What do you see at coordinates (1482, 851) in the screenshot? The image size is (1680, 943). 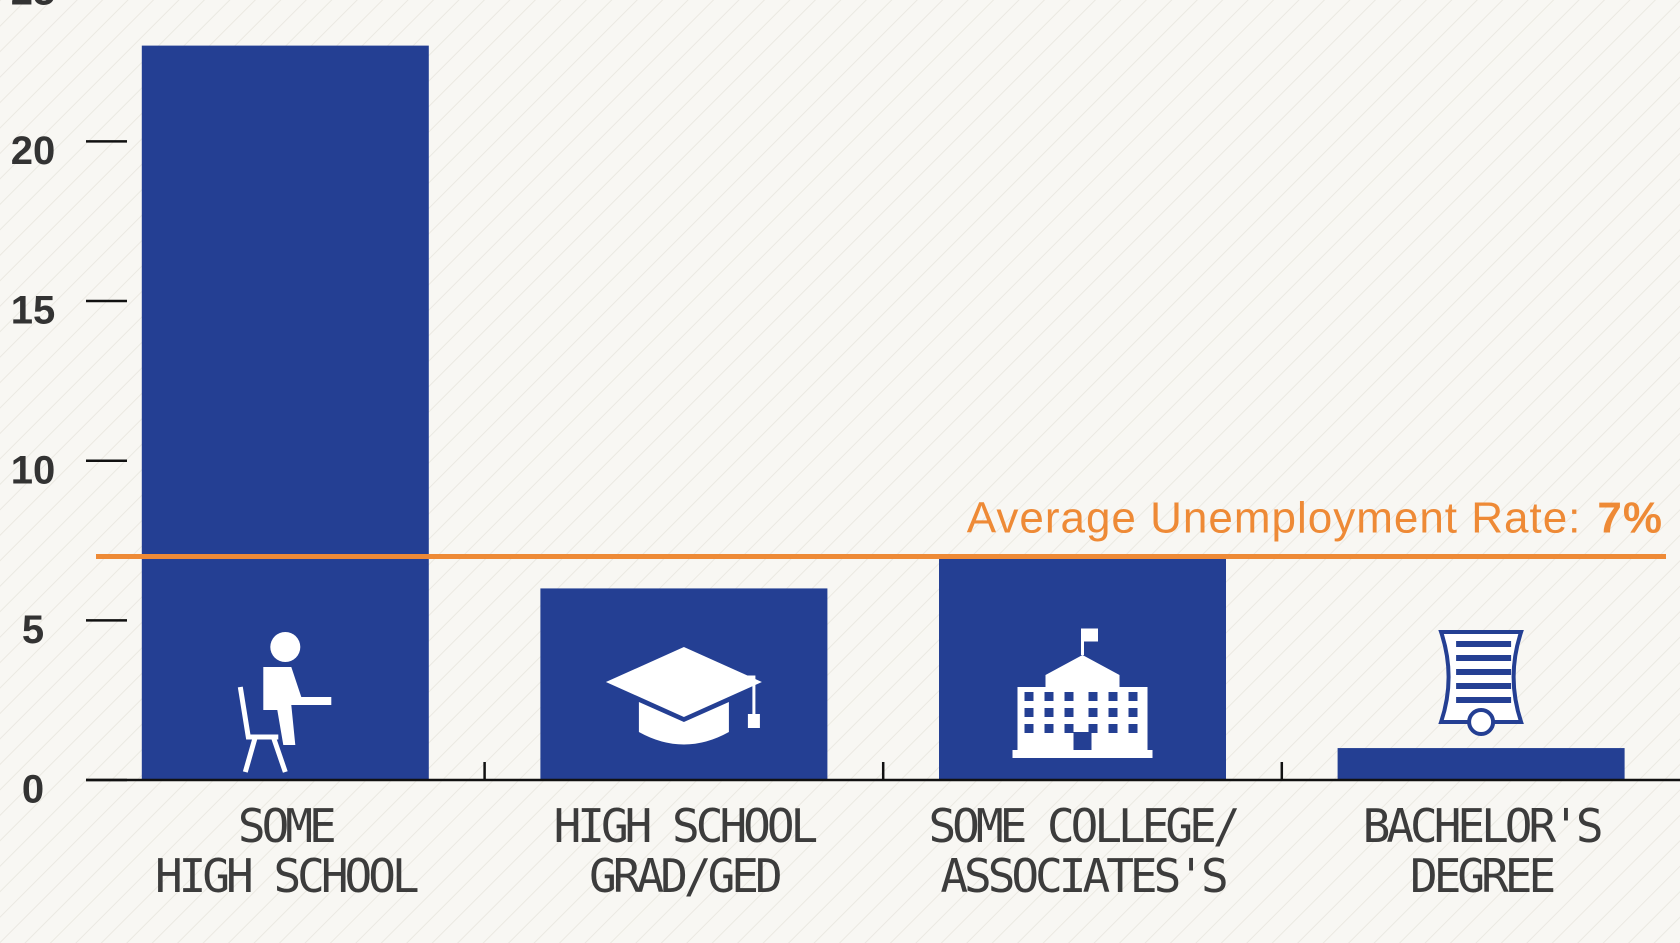 I see `x-tick-label: BACHELOR'S DEGREE` at bounding box center [1482, 851].